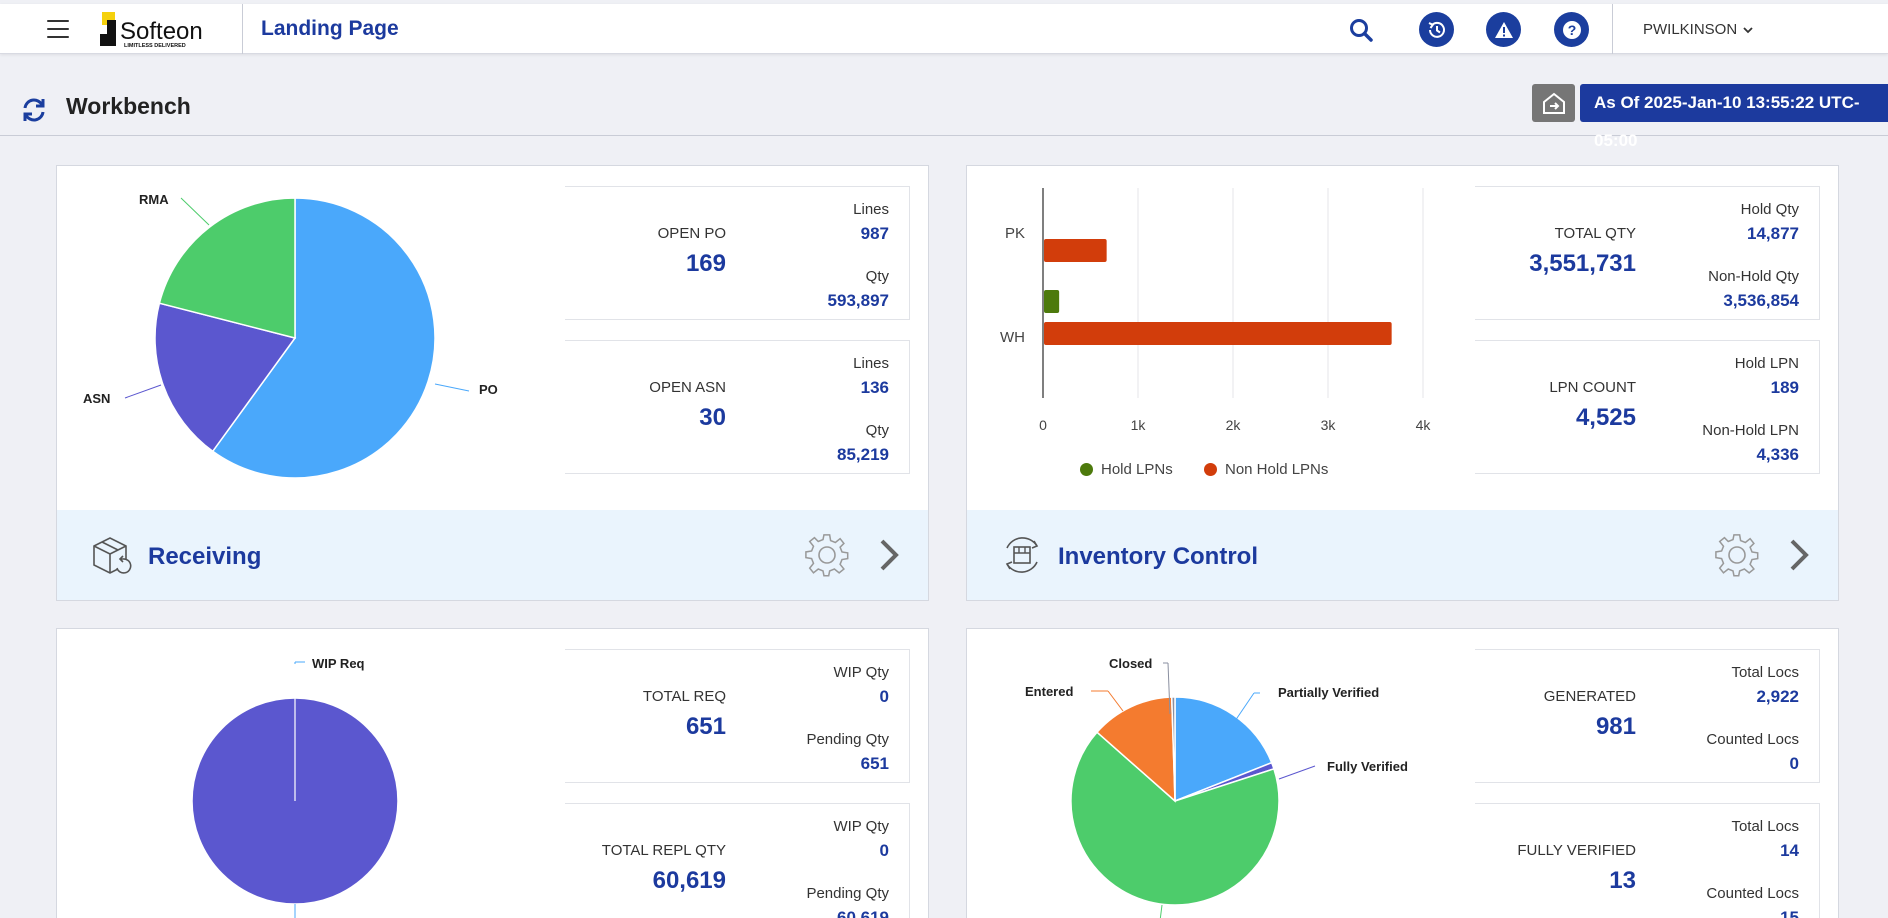 This screenshot has width=1888, height=918. Describe the element at coordinates (155, 46) in the screenshot. I see `logo-tagline: LIMITLESS DELIVERED` at that location.